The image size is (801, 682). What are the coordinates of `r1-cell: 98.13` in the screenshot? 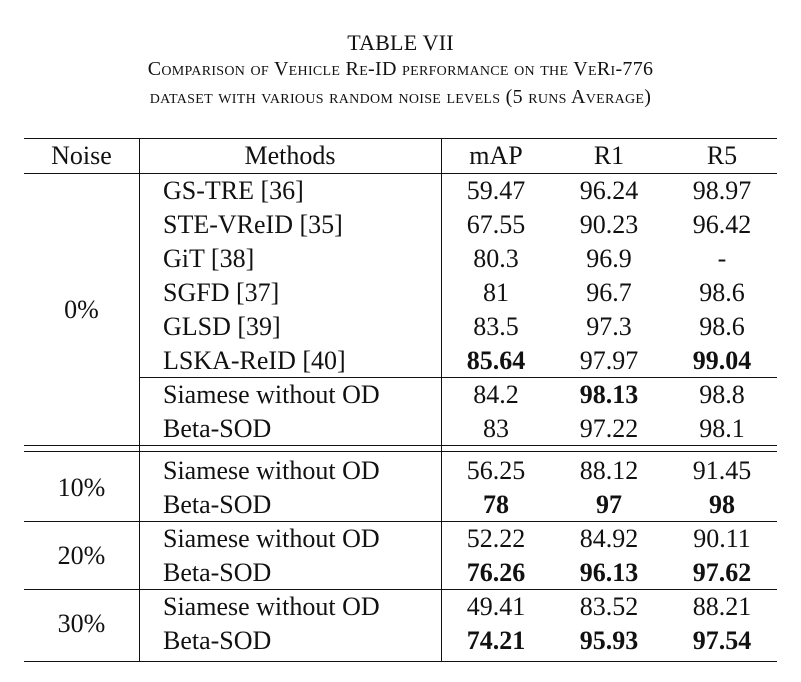 It's located at (609, 394).